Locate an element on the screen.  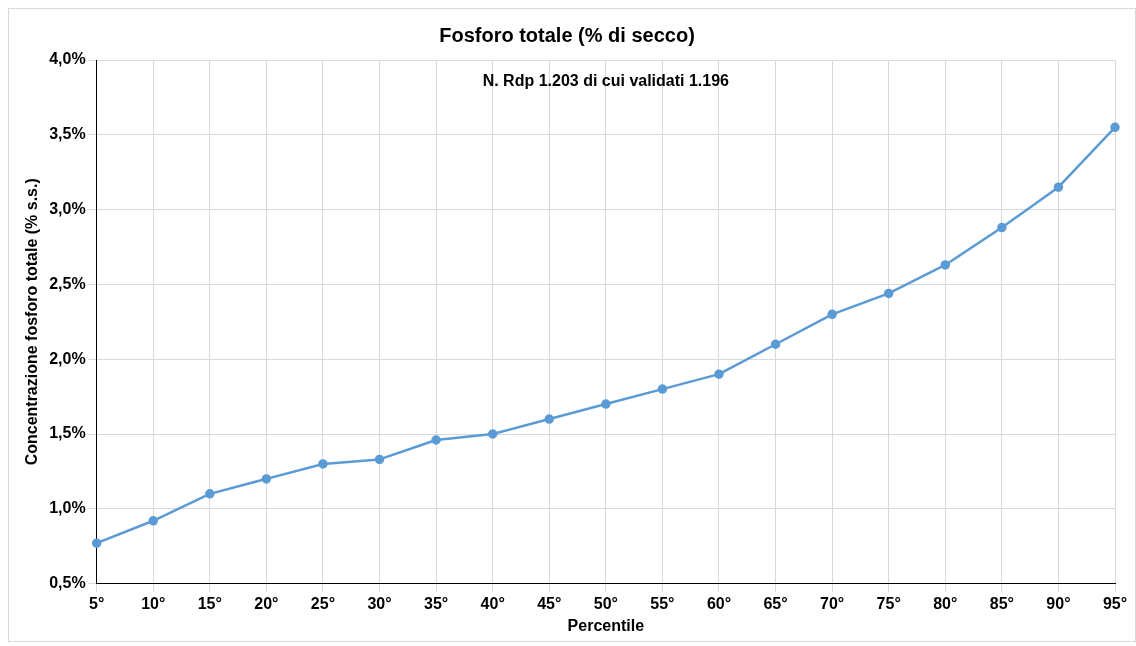
x-tick-label: 95° is located at coordinates (1115, 603).